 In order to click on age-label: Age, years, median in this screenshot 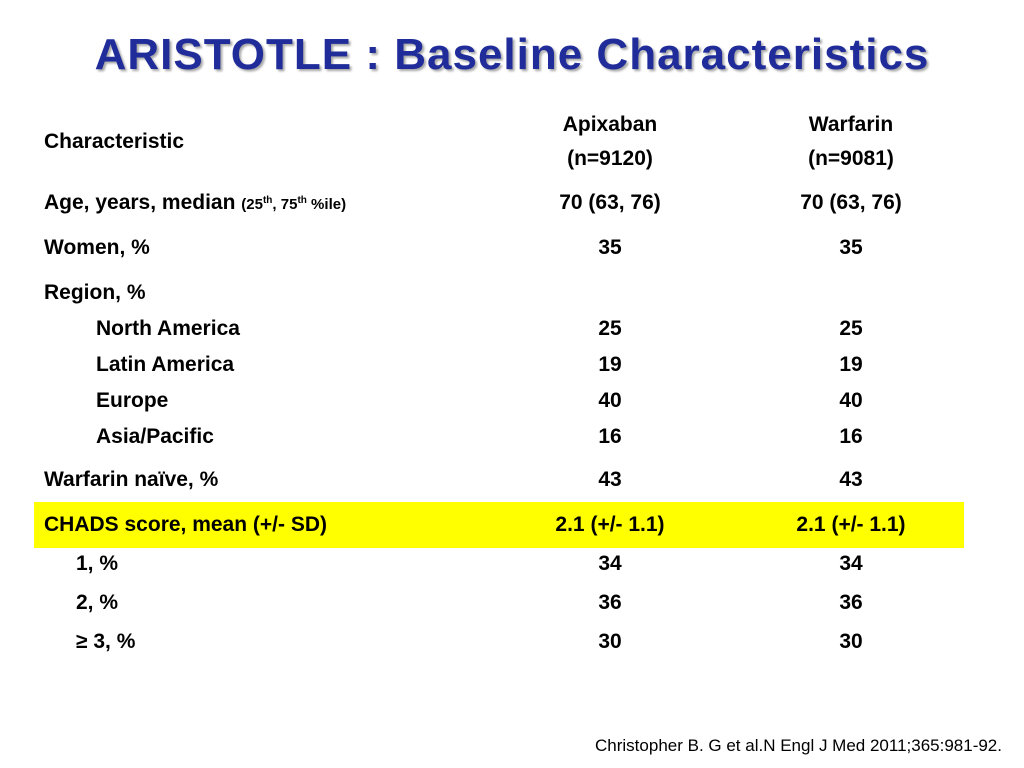, I will do `click(140, 202)`.